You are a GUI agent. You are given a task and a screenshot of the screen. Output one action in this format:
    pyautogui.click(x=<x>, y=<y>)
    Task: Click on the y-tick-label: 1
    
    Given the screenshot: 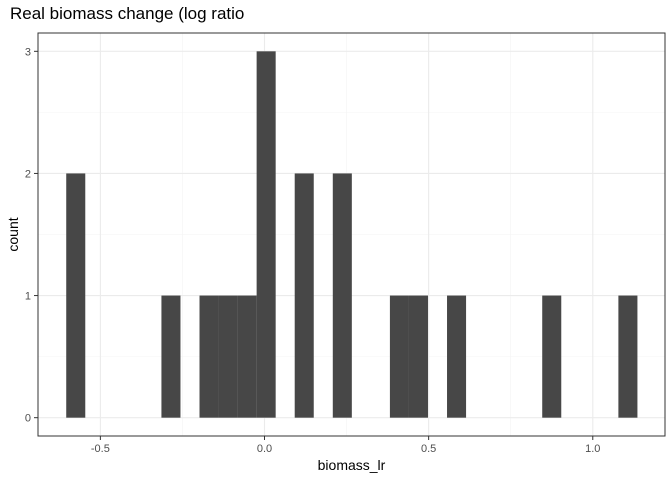 What is the action you would take?
    pyautogui.click(x=28, y=297)
    